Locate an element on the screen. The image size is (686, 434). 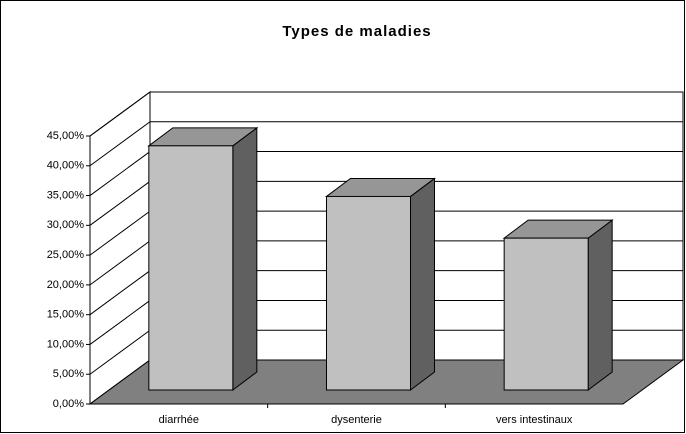
y-tick-label: 0,00% is located at coordinates (68, 404).